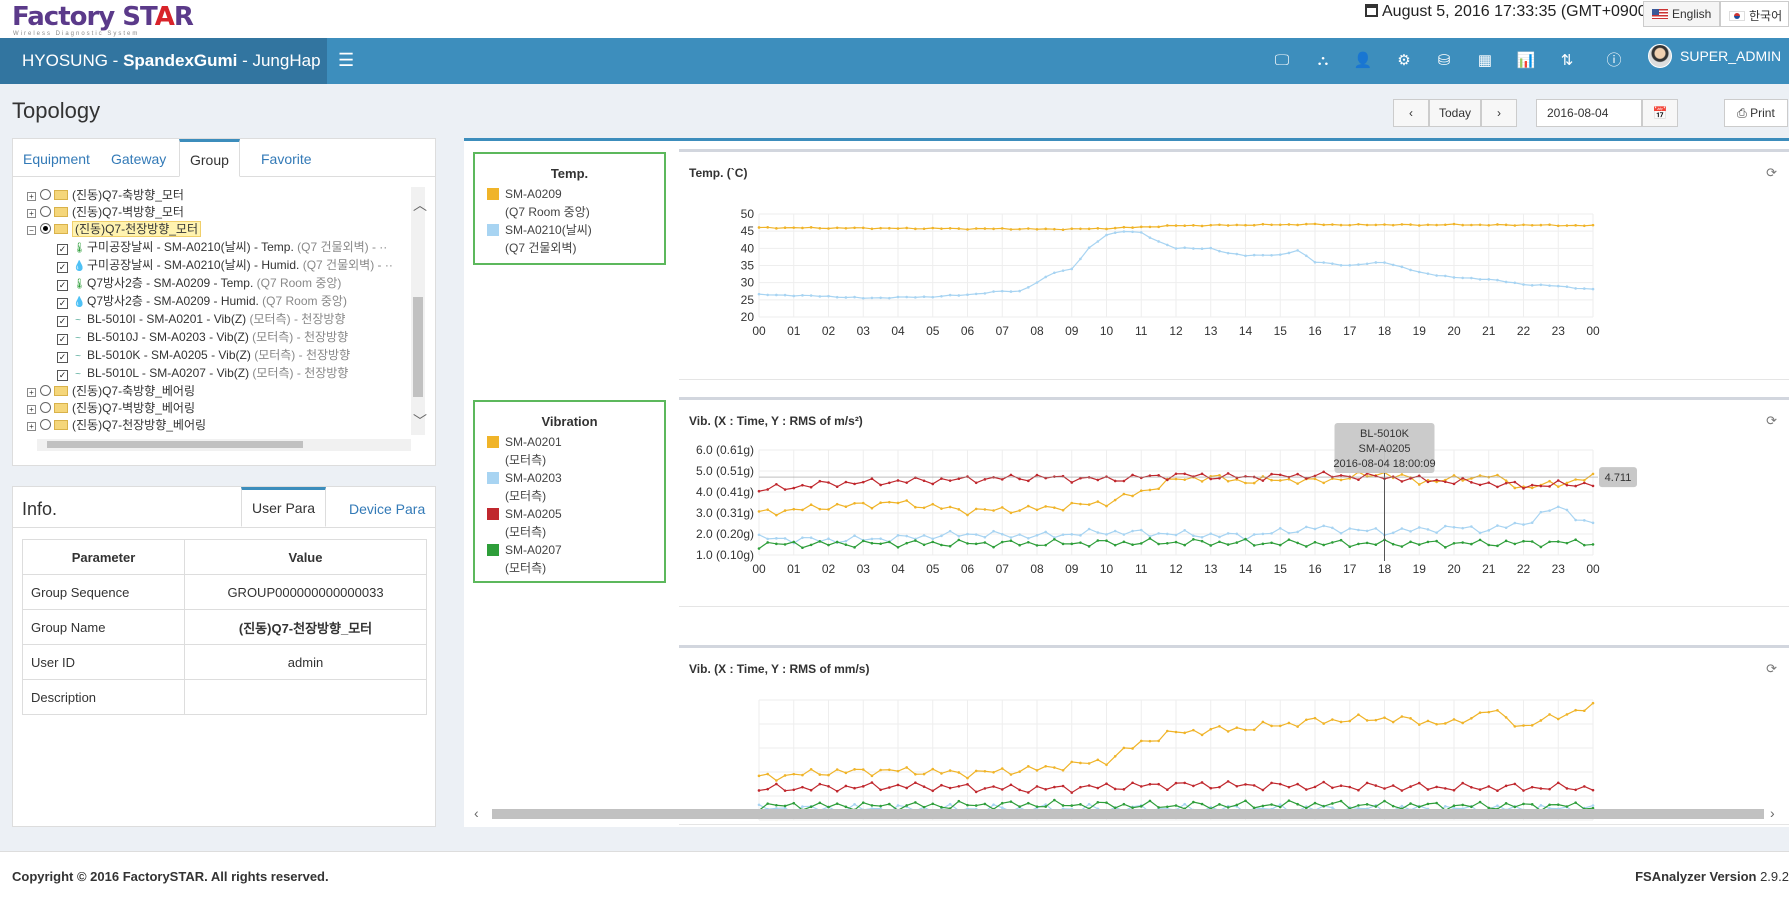 This screenshot has height=899, width=1789. What do you see at coordinates (1444, 60) in the screenshot?
I see `hdd-icon: ⛁` at bounding box center [1444, 60].